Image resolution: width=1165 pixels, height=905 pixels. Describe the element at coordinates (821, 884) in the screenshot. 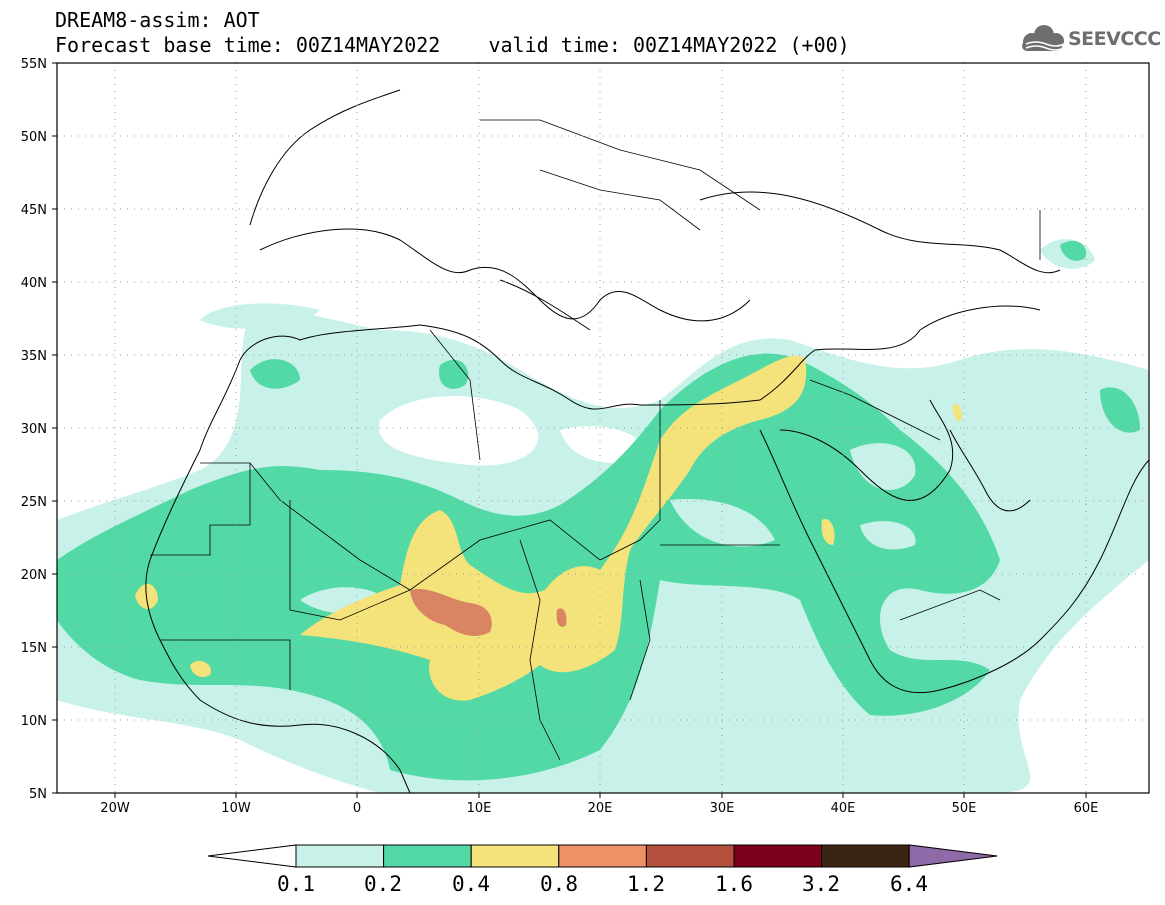

I see `colorbar-label: 3.2` at that location.